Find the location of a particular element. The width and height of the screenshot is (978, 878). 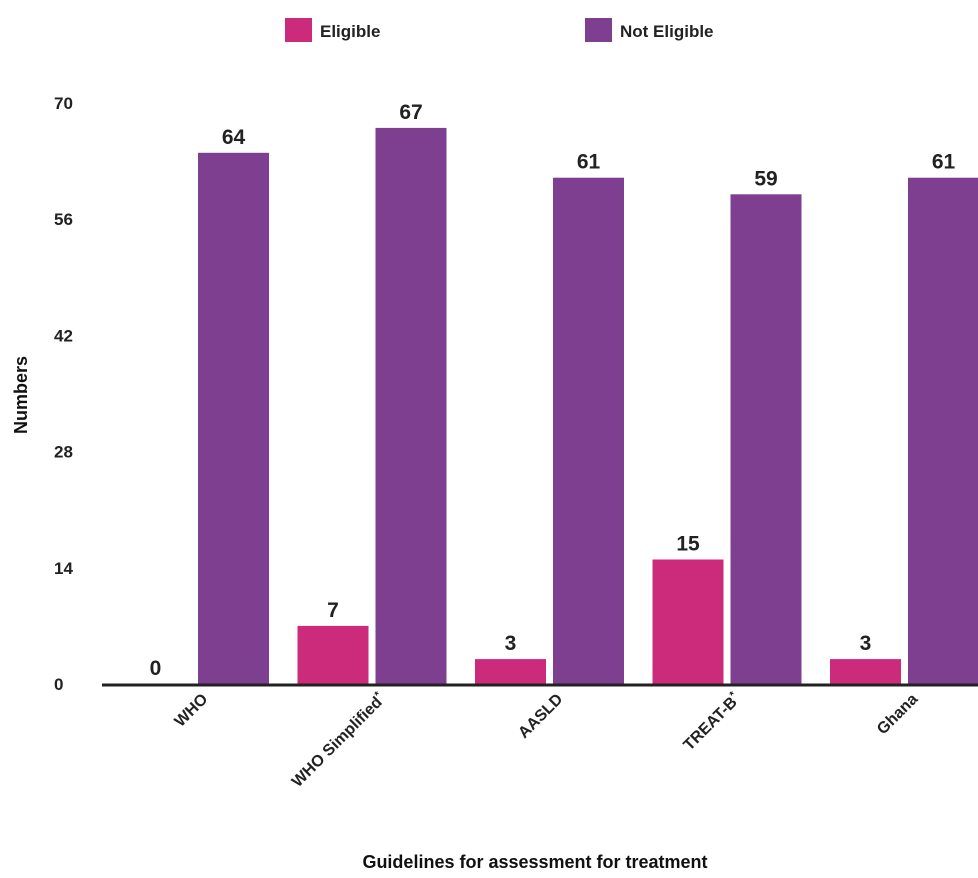

x-axis: WHO WHO Simplified* AASLD TREAT-B* Ghana is located at coordinates (540, 737).